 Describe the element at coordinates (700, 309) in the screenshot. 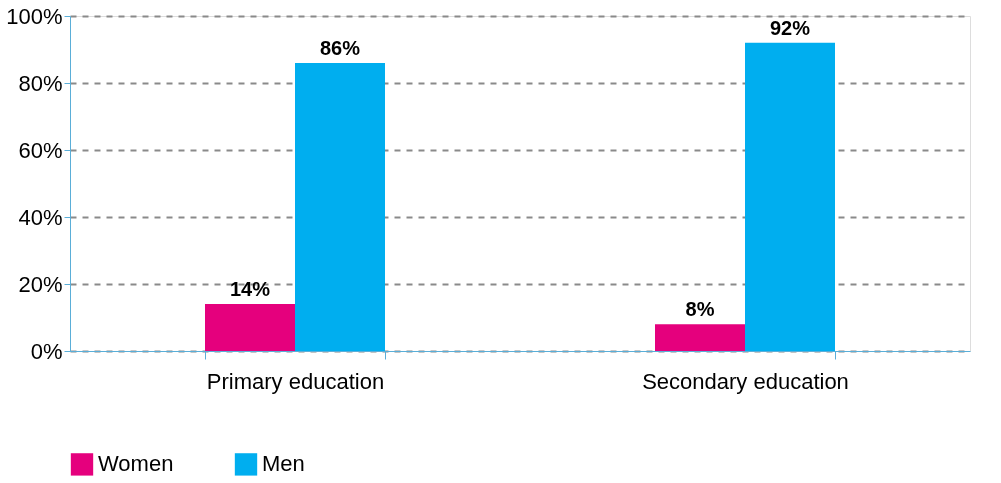

I see `data-label: 8%` at that location.